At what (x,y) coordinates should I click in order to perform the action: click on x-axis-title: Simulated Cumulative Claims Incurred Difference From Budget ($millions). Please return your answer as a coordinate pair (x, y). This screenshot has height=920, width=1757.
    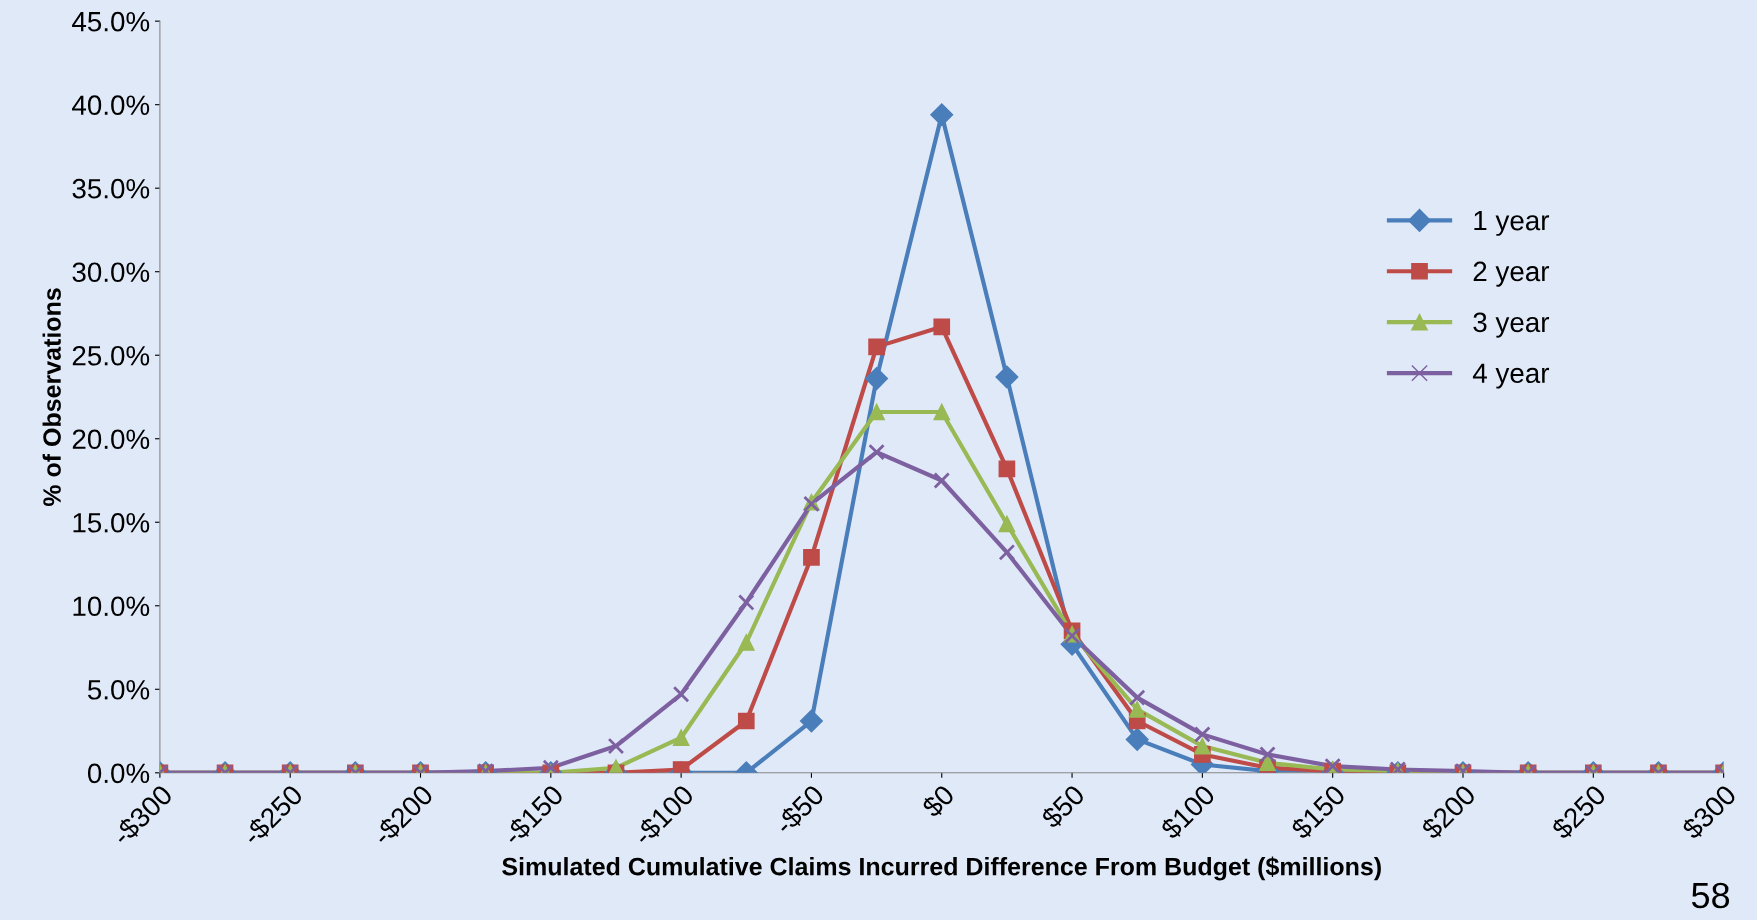
    Looking at the image, I should click on (941, 868).